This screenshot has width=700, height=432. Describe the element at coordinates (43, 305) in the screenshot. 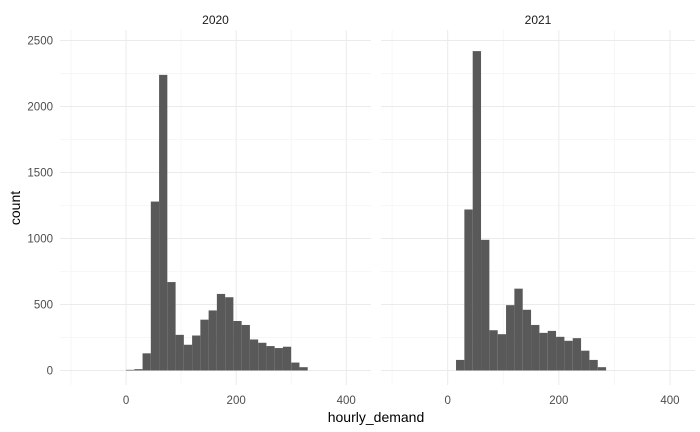

I see `y-tick-label: 500` at that location.